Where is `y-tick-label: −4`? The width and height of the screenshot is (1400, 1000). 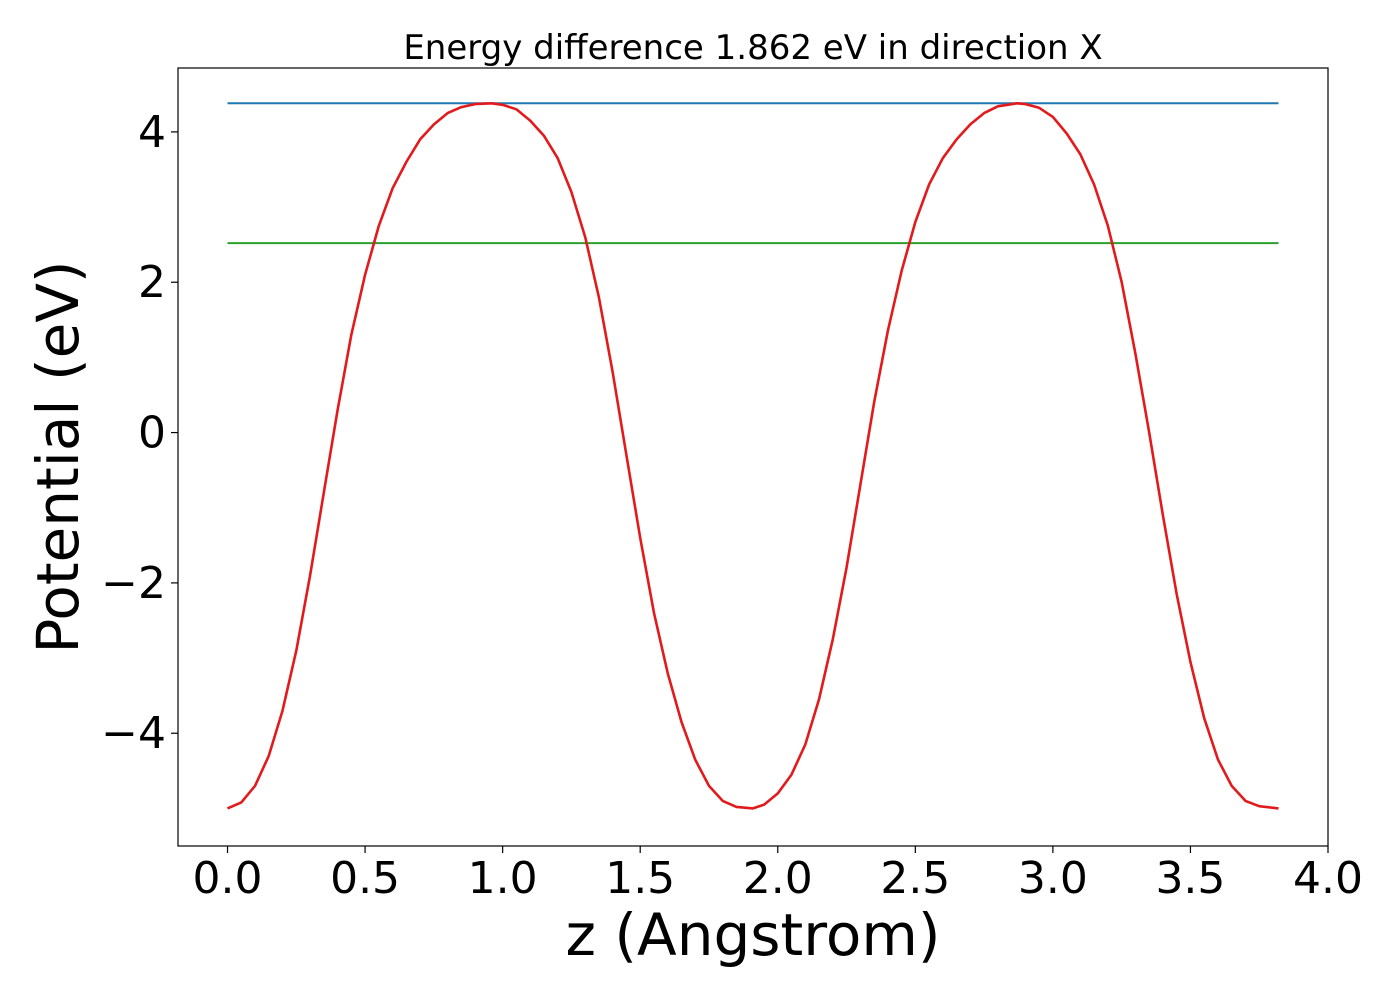 y-tick-label: −4 is located at coordinates (133, 733).